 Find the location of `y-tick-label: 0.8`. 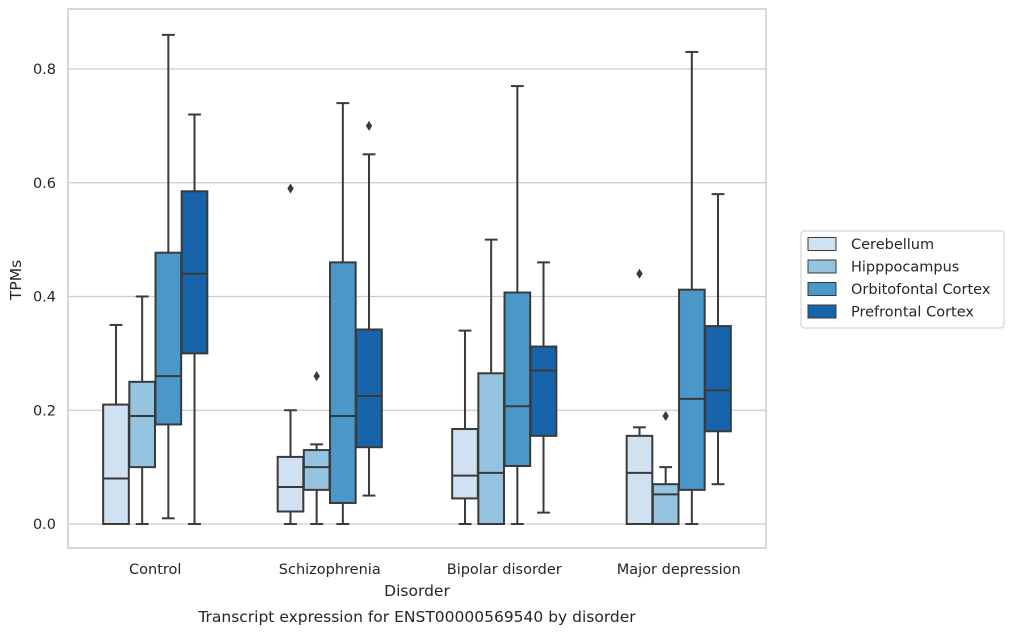

y-tick-label: 0.8 is located at coordinates (44, 70).